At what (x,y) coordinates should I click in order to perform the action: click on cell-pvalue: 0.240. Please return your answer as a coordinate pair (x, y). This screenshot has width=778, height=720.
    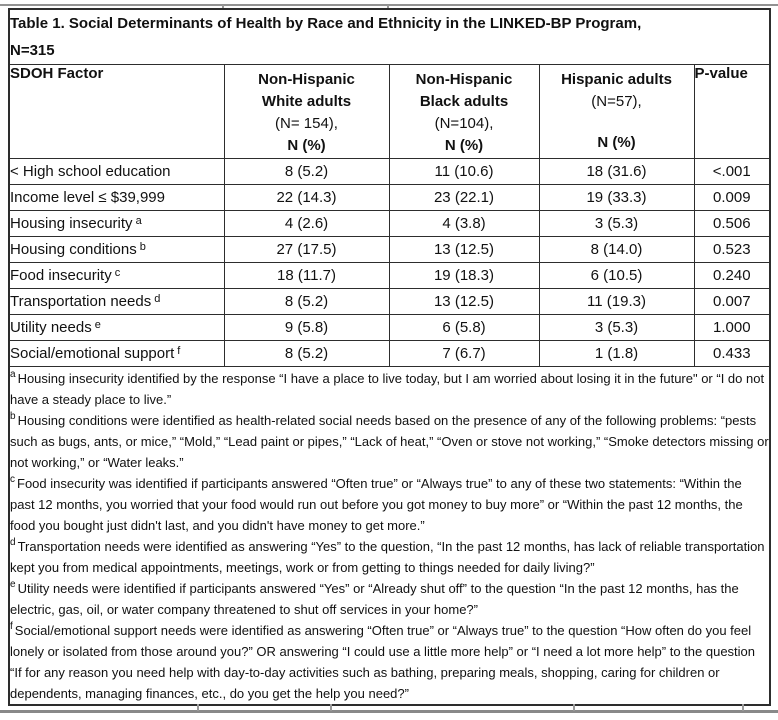
    Looking at the image, I should click on (732, 275).